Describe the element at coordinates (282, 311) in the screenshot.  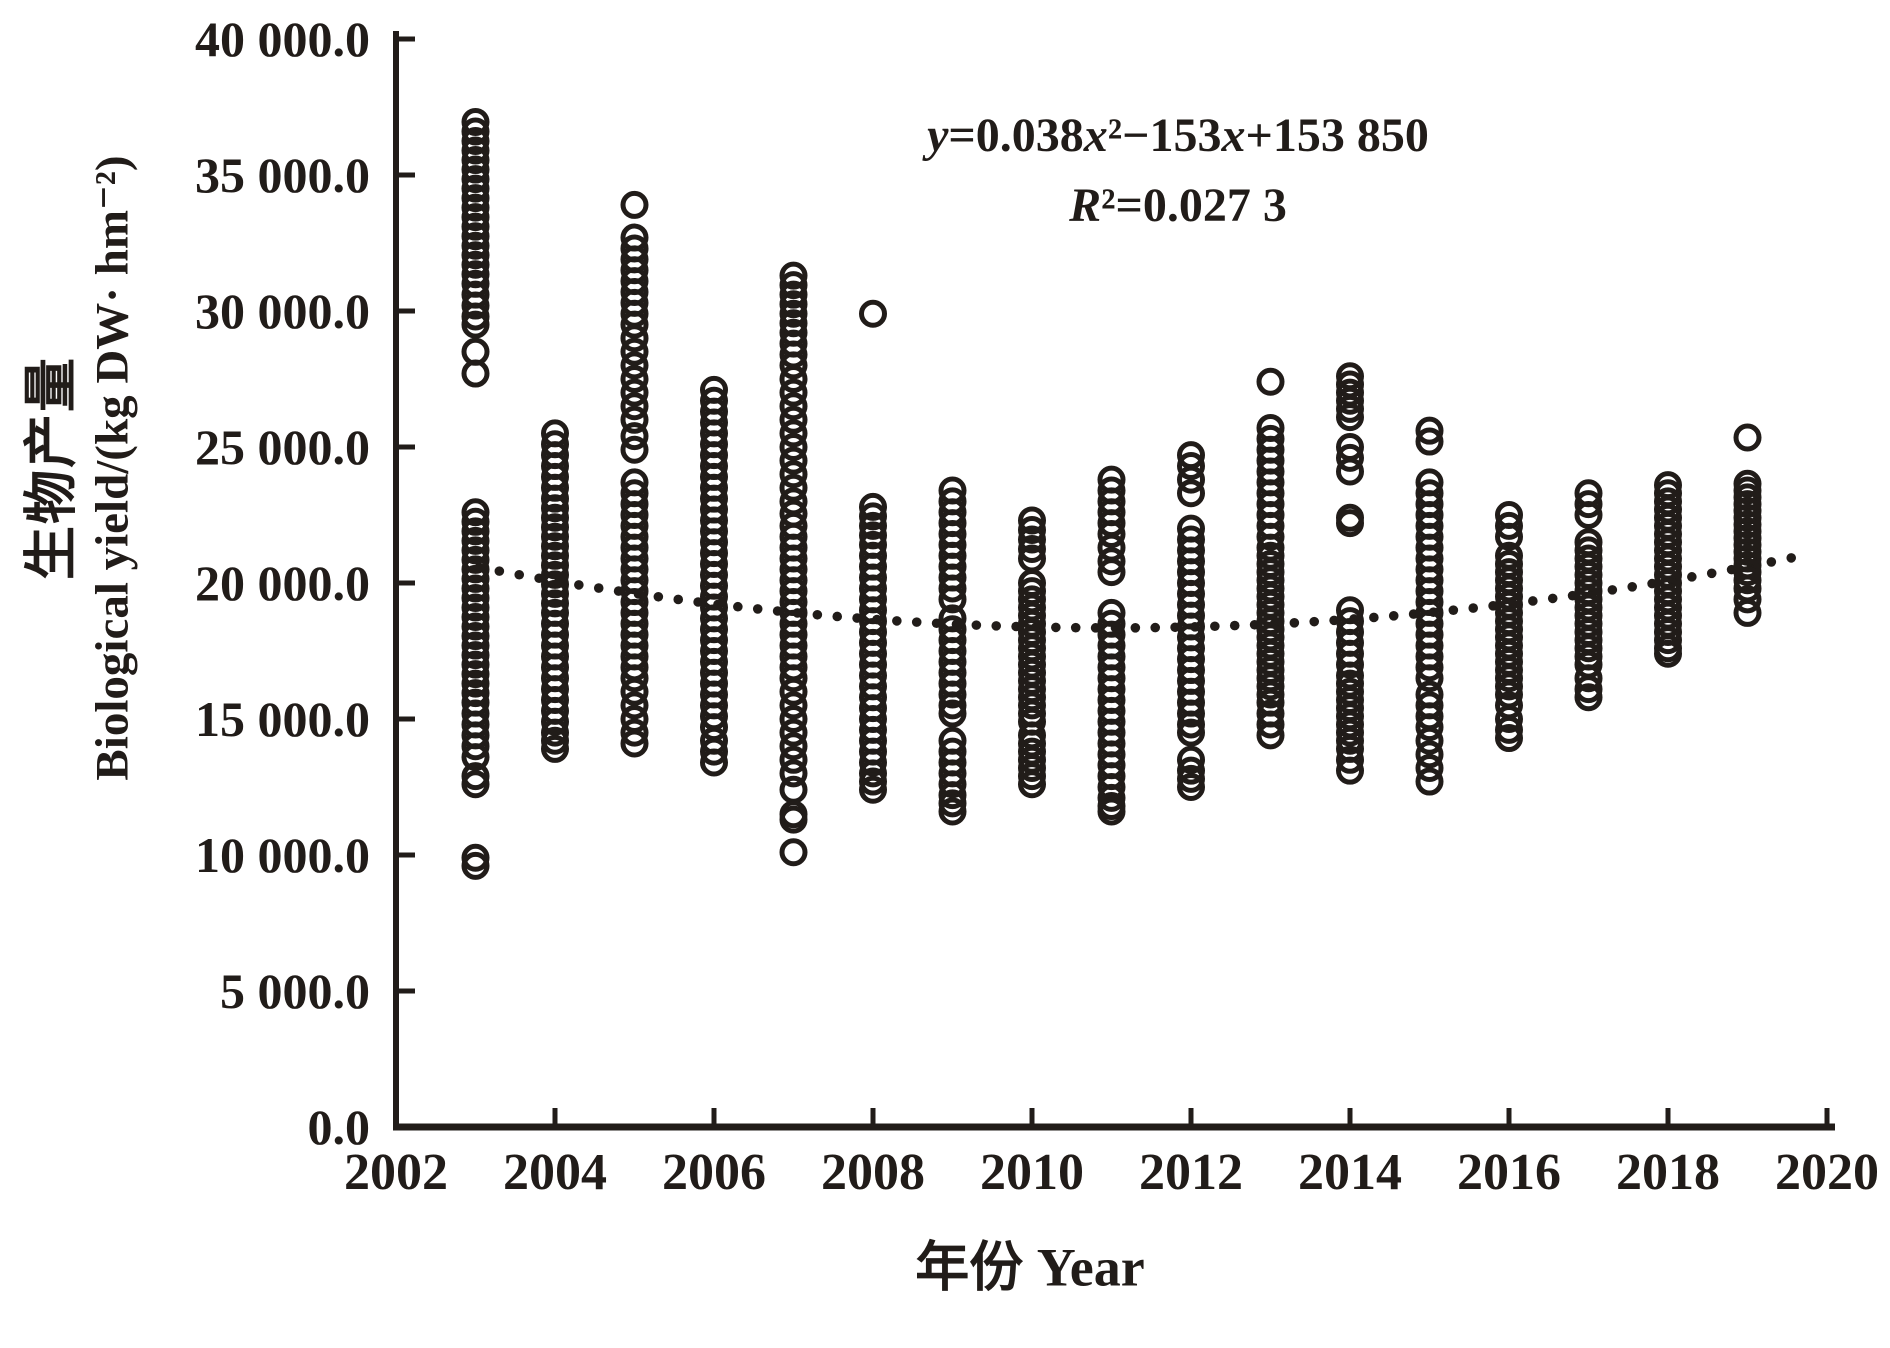
I see `y-tick-label: 30 000.0` at that location.